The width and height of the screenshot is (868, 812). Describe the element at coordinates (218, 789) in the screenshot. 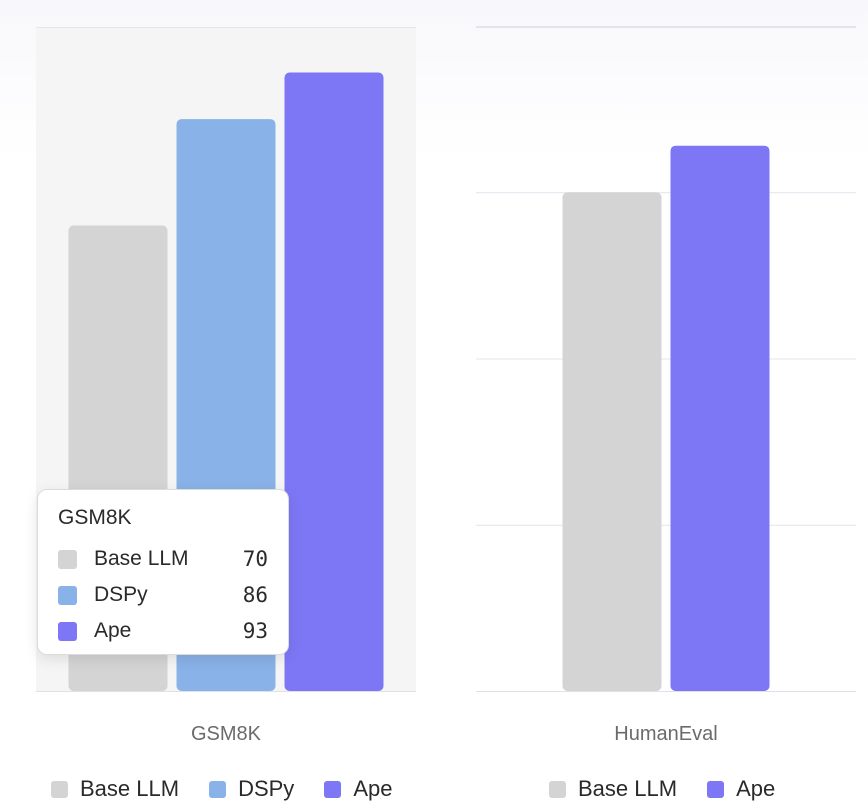

I see `legend-swatch-dspy` at that location.